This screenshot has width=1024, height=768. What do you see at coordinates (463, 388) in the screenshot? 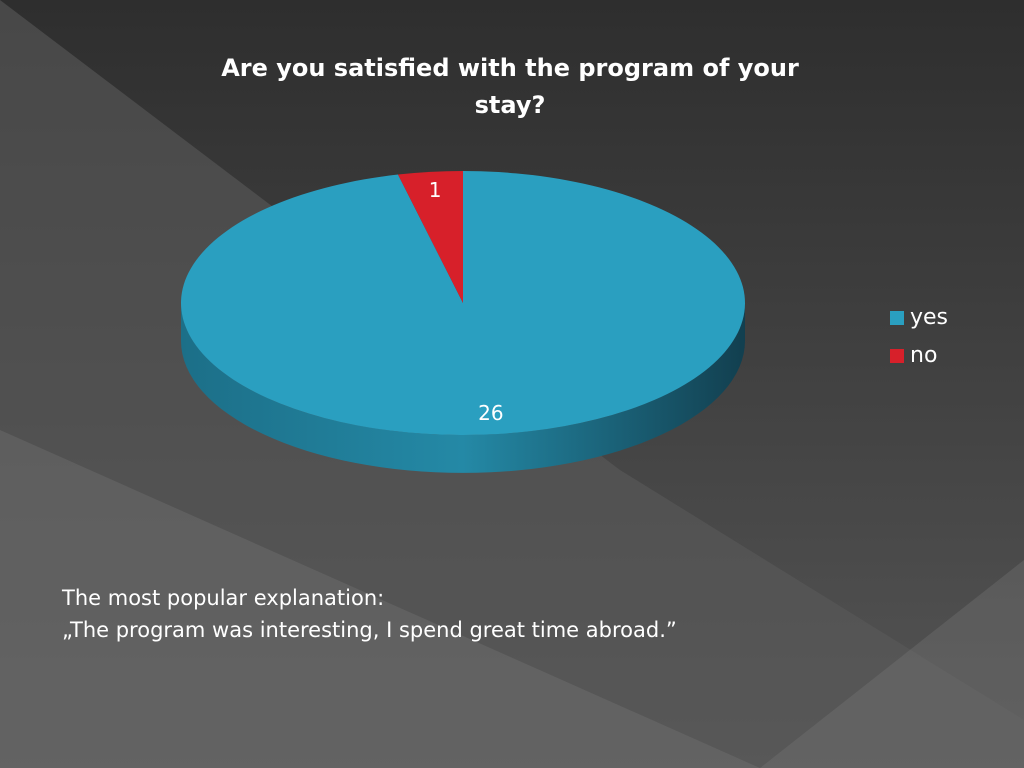
I see `slice-side` at bounding box center [463, 388].